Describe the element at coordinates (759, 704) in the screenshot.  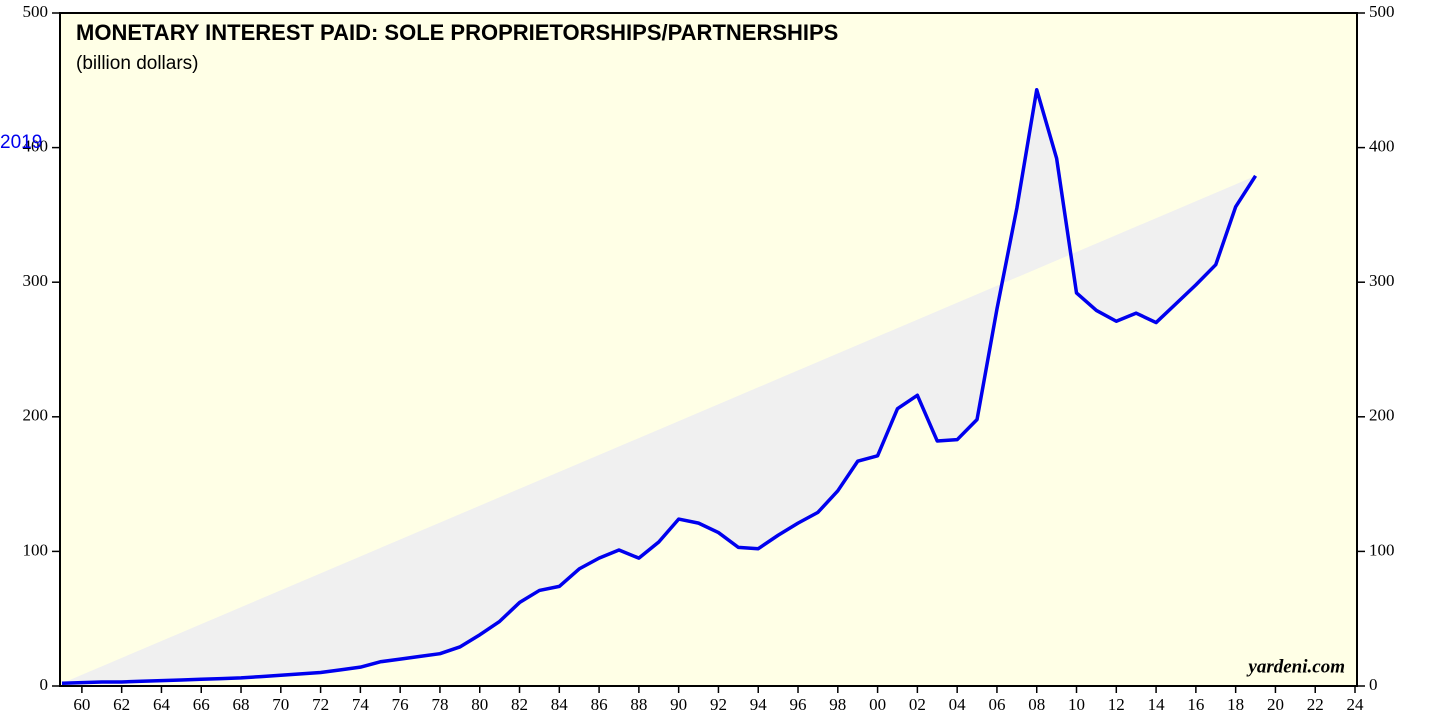
I see `x-tick-label: 94` at that location.